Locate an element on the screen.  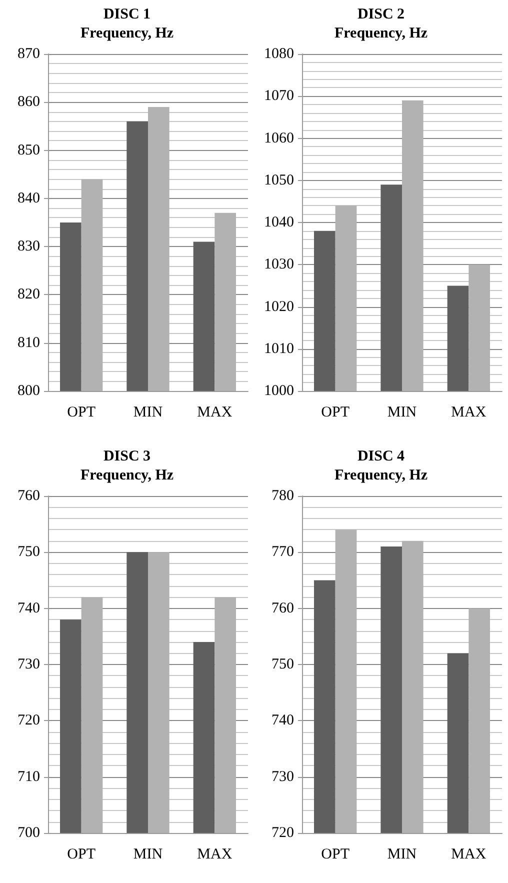
chart-title: DISC 1 is located at coordinates (127, 14).